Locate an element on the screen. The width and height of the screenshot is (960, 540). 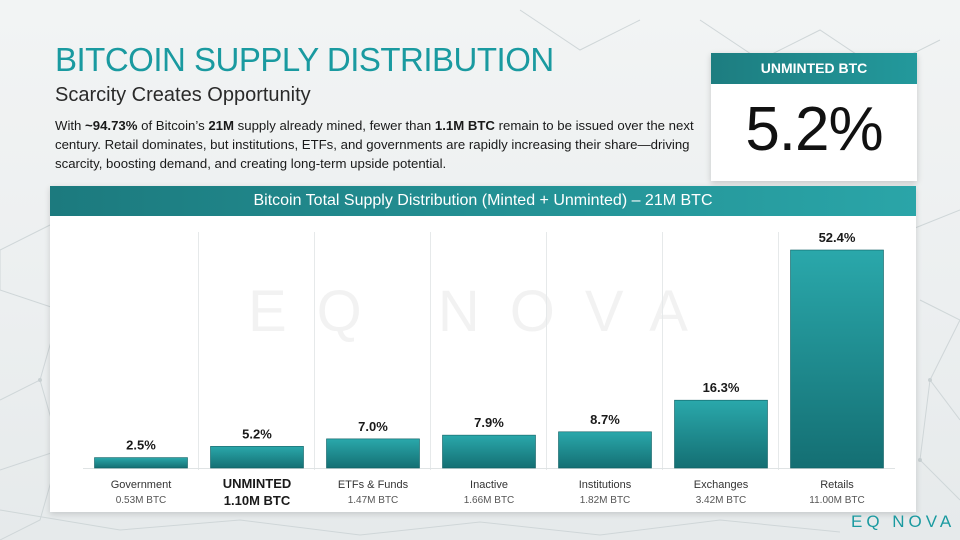
desc-part-3: supply already mined, fewer than is located at coordinates (334, 125).